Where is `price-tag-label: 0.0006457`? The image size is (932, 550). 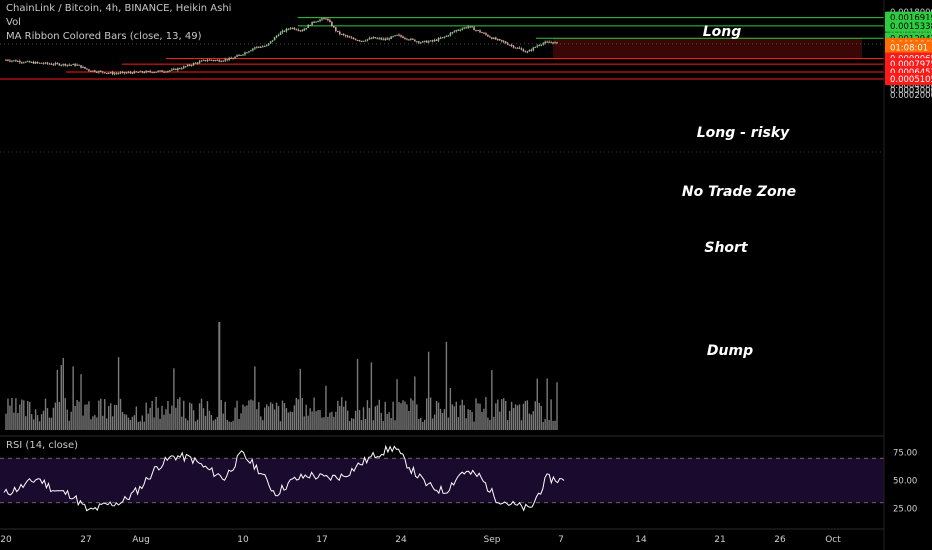
price-tag-label: 0.0006457 is located at coordinates (911, 73).